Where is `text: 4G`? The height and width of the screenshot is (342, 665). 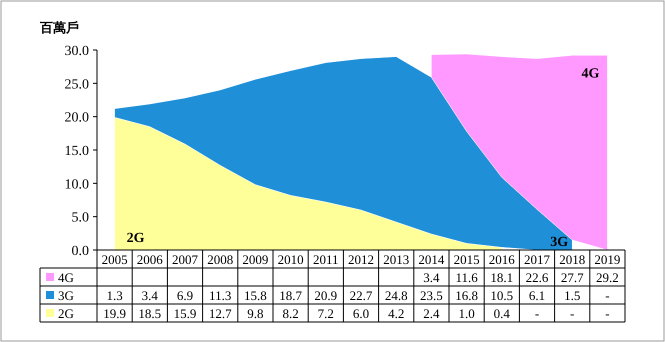
text: 4G is located at coordinates (591, 74).